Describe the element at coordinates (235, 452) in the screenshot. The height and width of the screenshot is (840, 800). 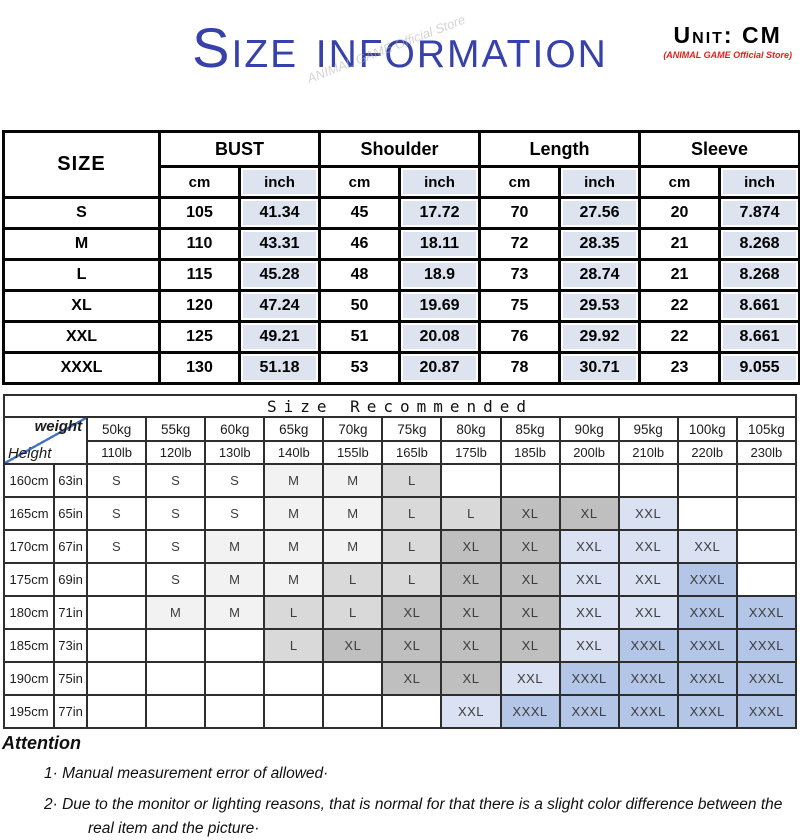
I see `weight-lb-header: 130lb` at that location.